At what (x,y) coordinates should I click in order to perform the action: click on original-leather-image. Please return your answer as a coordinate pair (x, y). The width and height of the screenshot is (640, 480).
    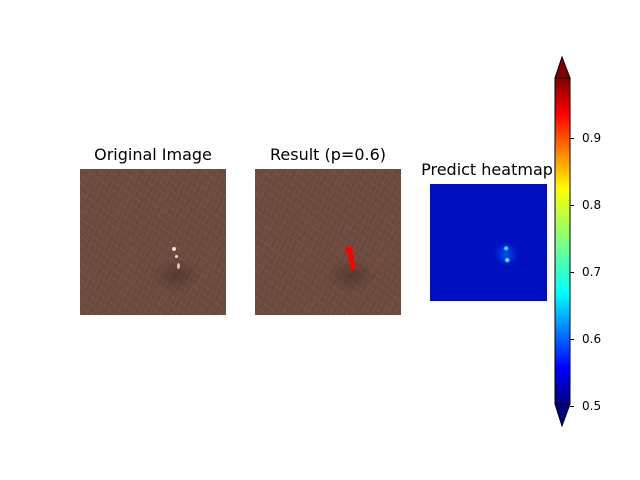
    Looking at the image, I should click on (153, 242).